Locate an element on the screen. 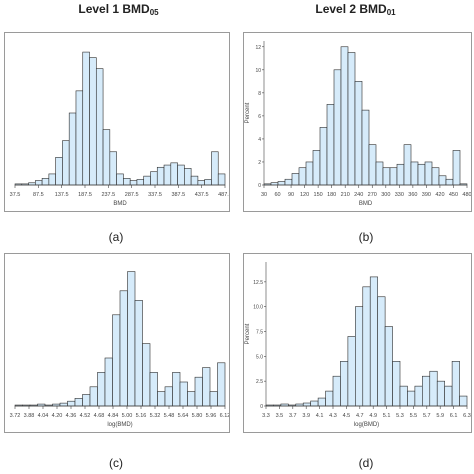  x-tick-label: 5.48 is located at coordinates (169, 416).